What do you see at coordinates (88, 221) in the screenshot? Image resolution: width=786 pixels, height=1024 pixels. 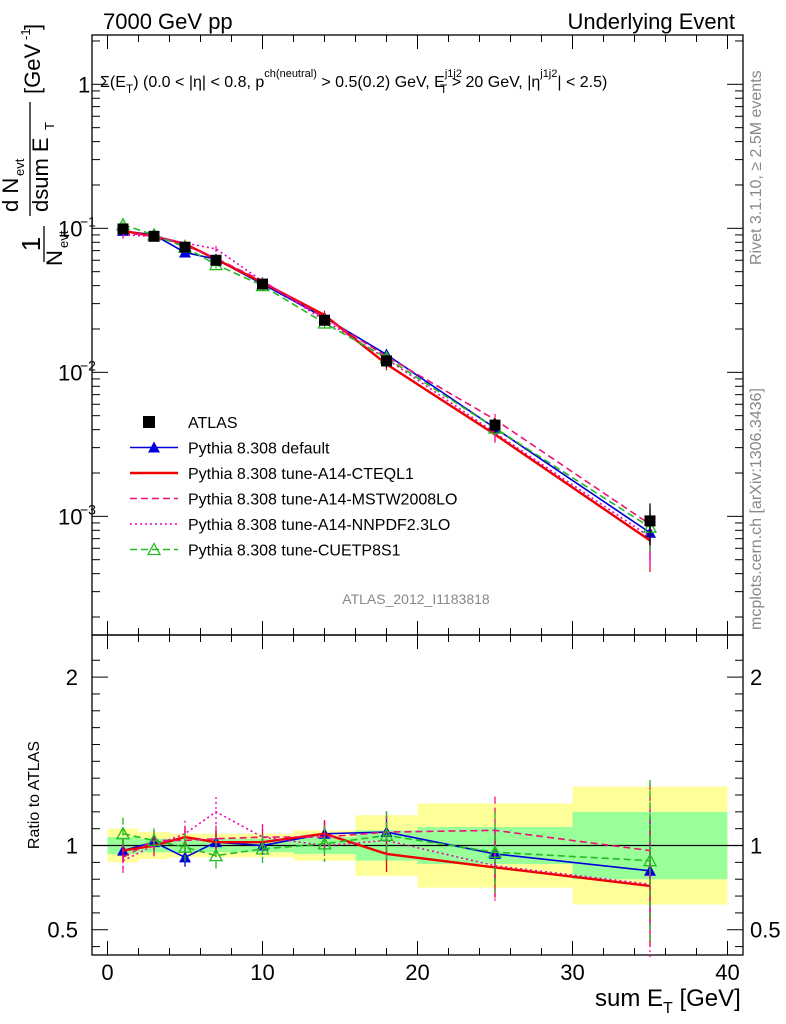 I see `y-tick-exponent: −1` at bounding box center [88, 221].